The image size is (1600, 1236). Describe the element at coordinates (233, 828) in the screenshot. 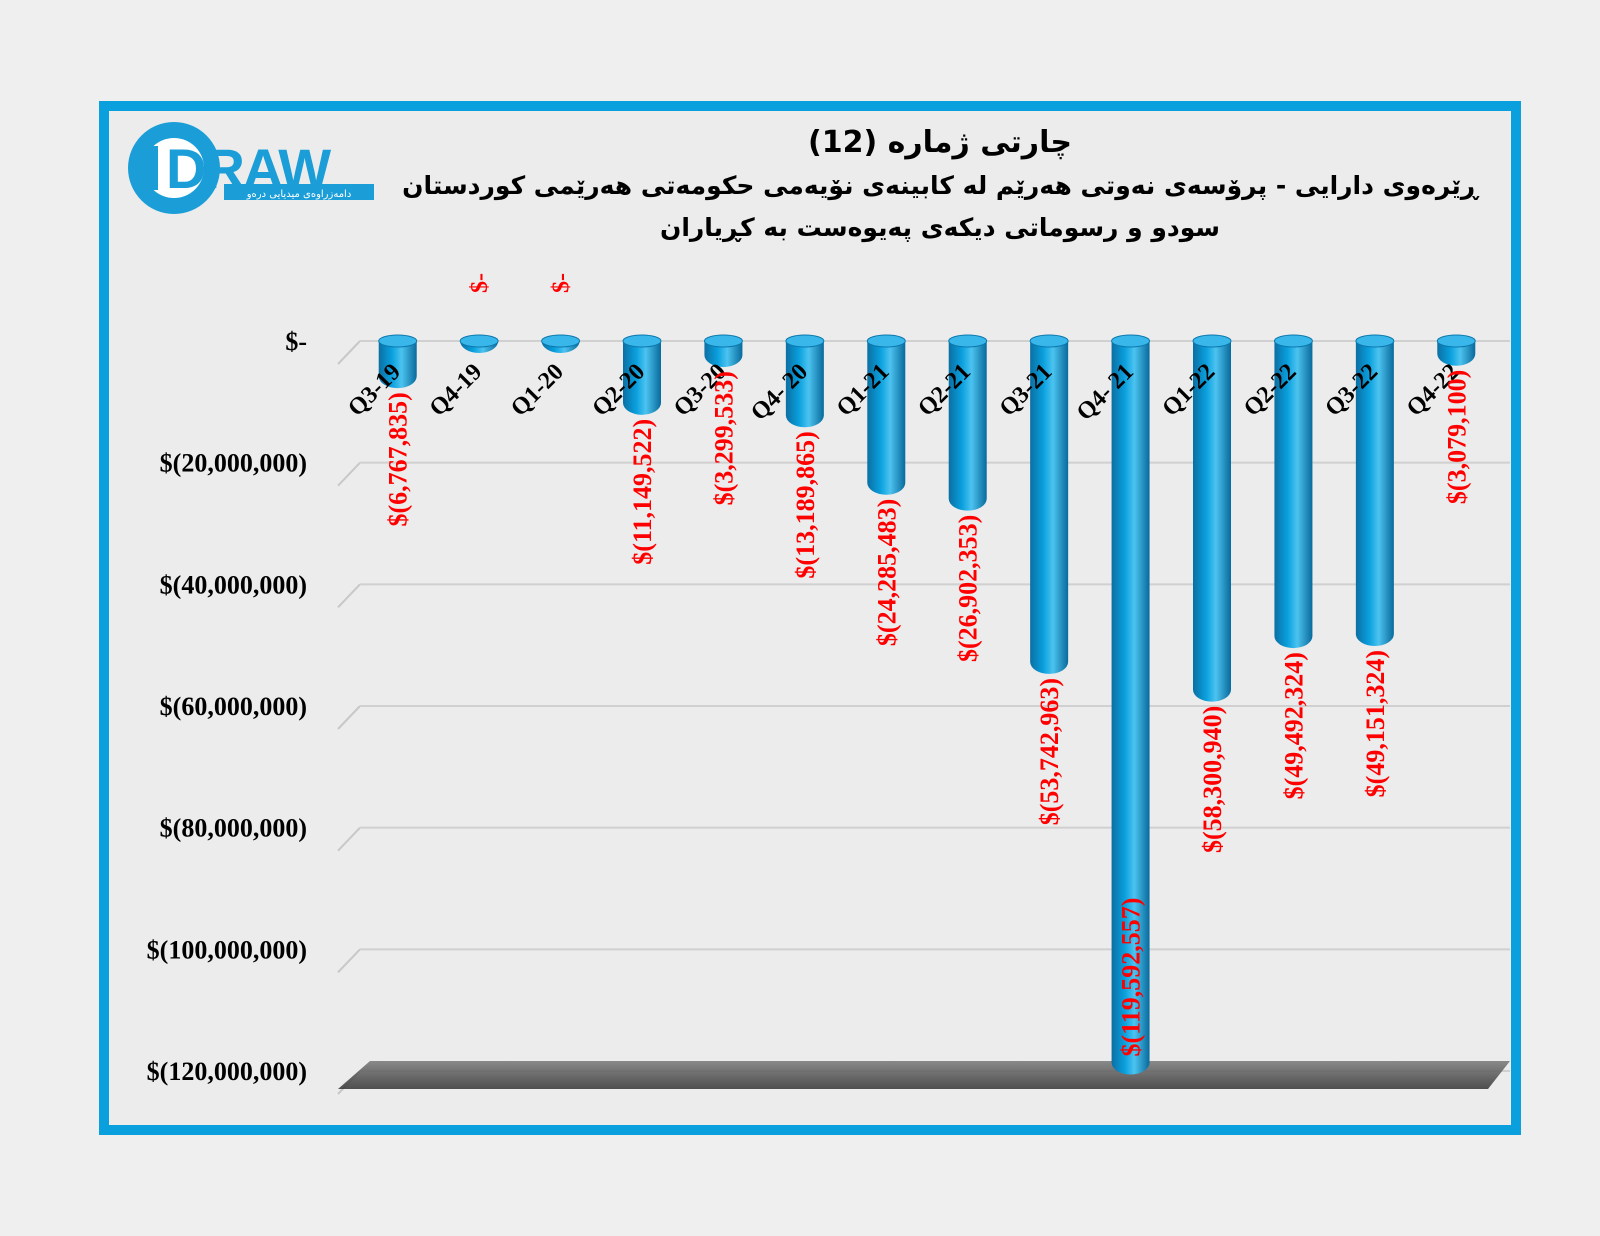

I see `y-tick-label: $(80,000,000)` at that location.